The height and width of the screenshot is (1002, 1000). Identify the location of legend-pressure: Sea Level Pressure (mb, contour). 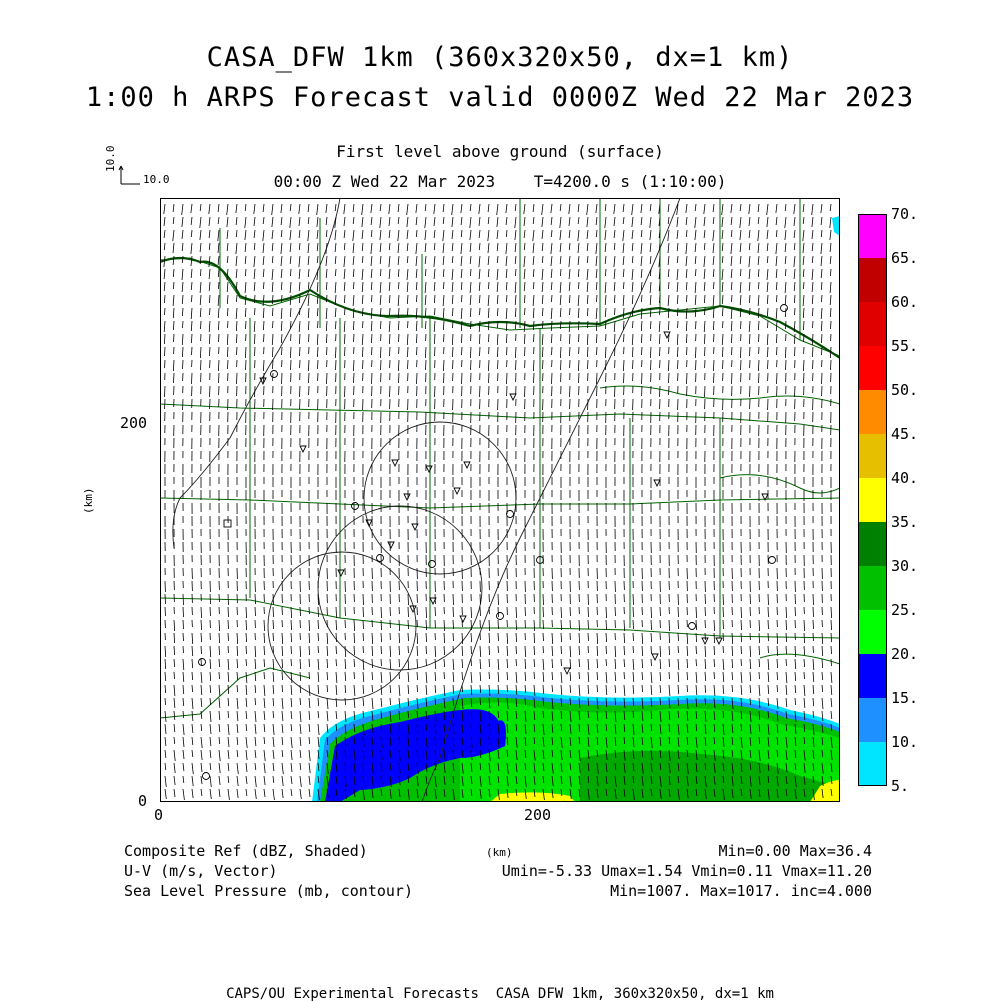
(268, 891).